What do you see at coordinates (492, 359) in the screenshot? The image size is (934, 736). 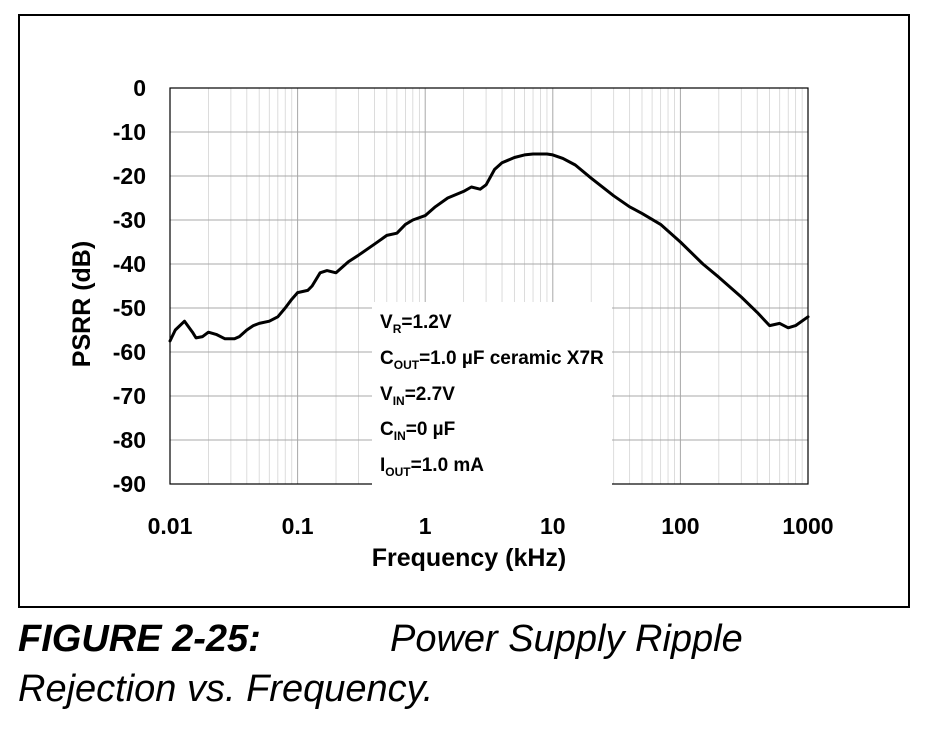 I see `legend-line-cout: COUT=1.0 µF ceramic X7R` at bounding box center [492, 359].